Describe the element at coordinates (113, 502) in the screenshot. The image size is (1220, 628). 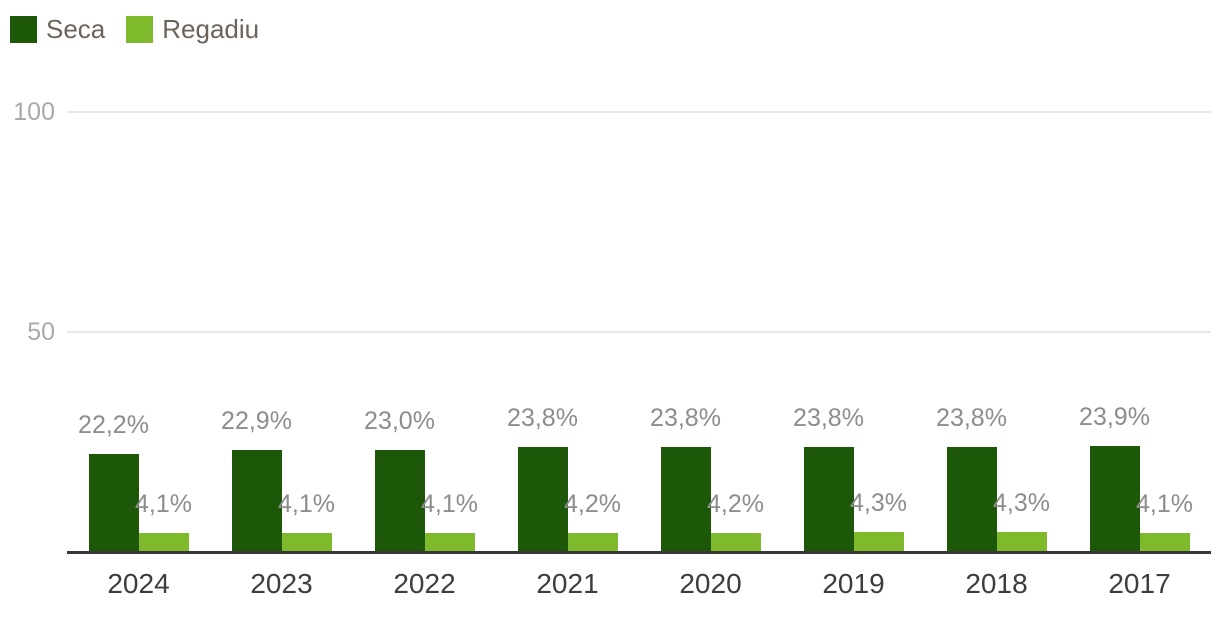
I see `bar-seca-2024` at that location.